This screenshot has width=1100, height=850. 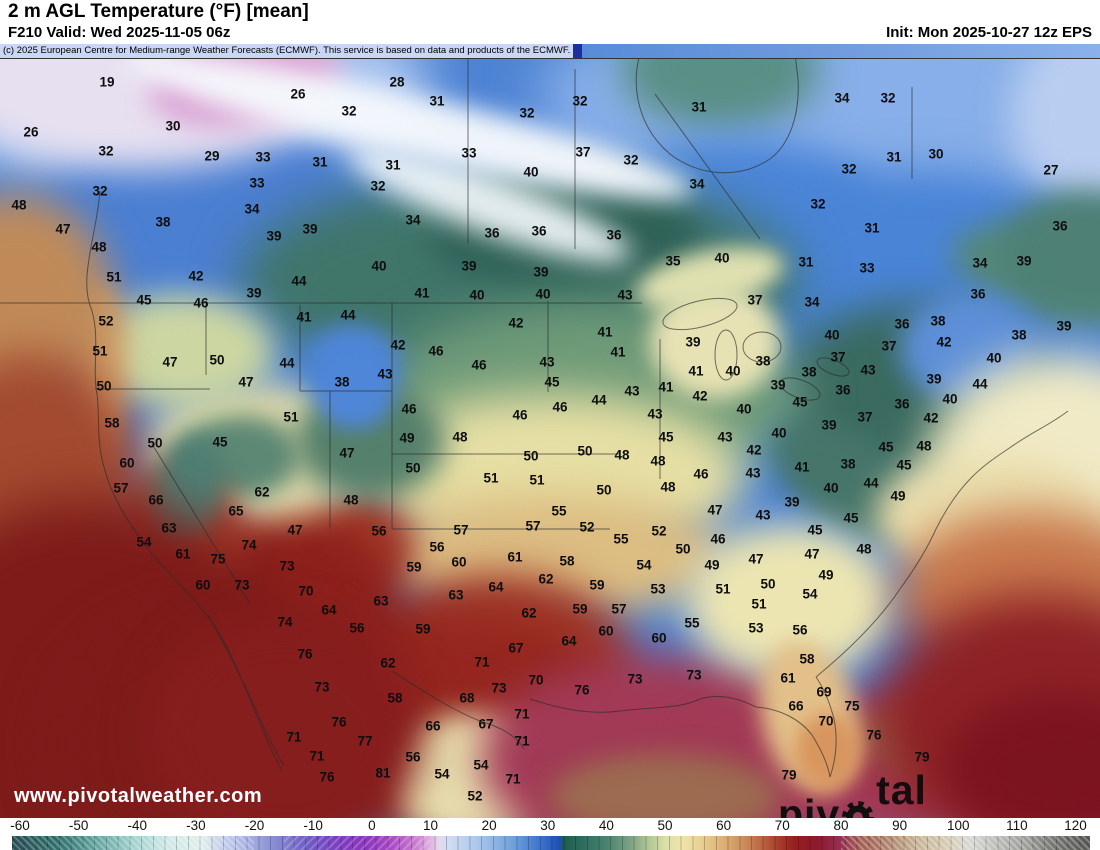 What do you see at coordinates (824, 692) in the screenshot?
I see `temp-label: 69` at bounding box center [824, 692].